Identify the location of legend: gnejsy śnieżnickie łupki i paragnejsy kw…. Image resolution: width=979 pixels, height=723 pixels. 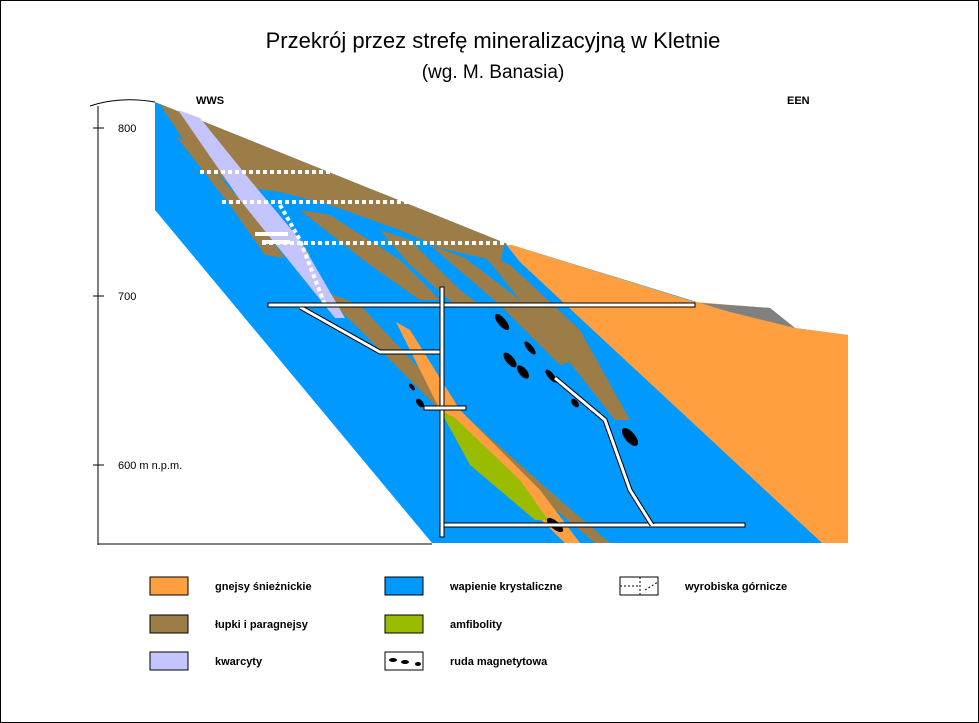
(468, 623).